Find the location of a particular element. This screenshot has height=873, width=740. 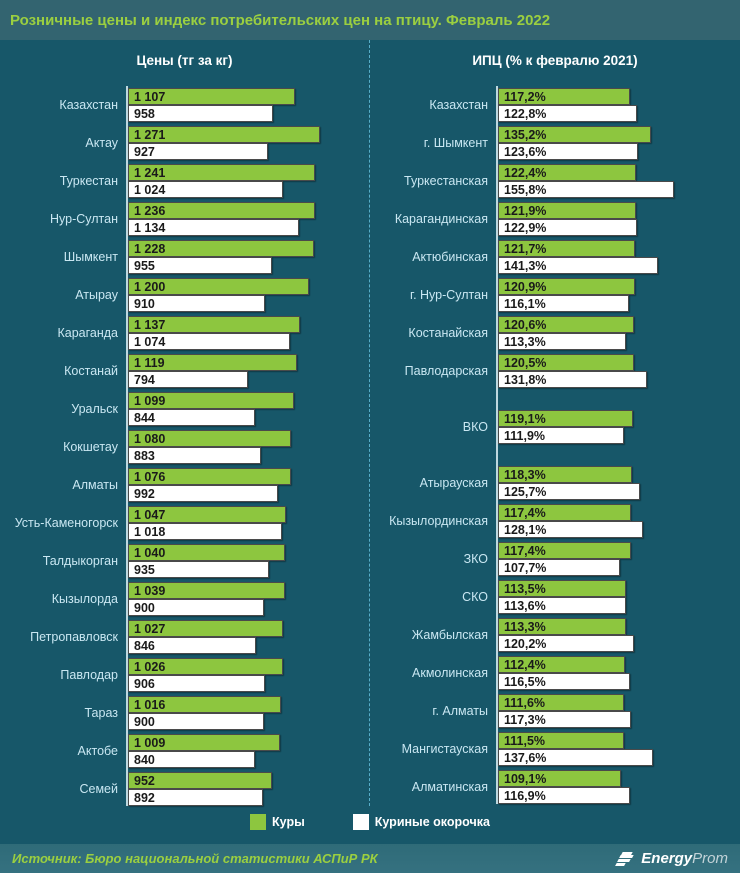

chart-row: Павлодарская 120,5% 131,8% is located at coordinates (555, 371).